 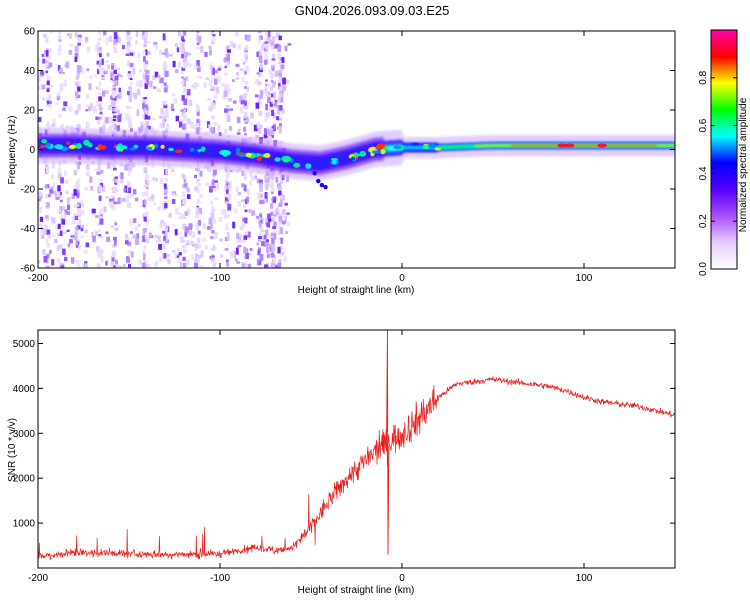 I want to click on colorbar-tick-label: 0.8, so click(x=703, y=77).